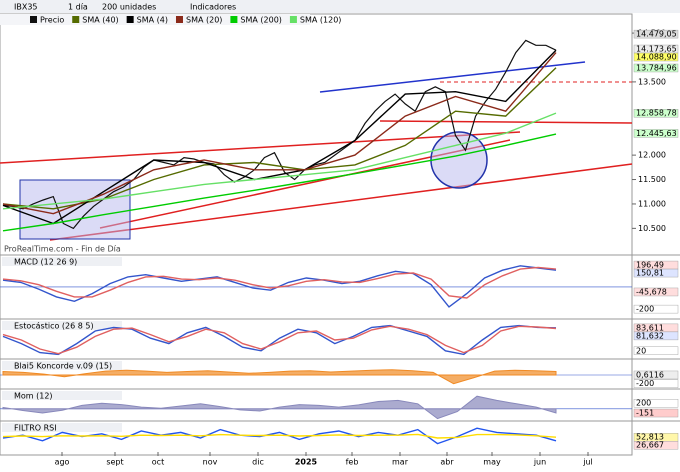  Describe the element at coordinates (100, 20) in the screenshot. I see `legend-entry: SMA (40)` at that location.